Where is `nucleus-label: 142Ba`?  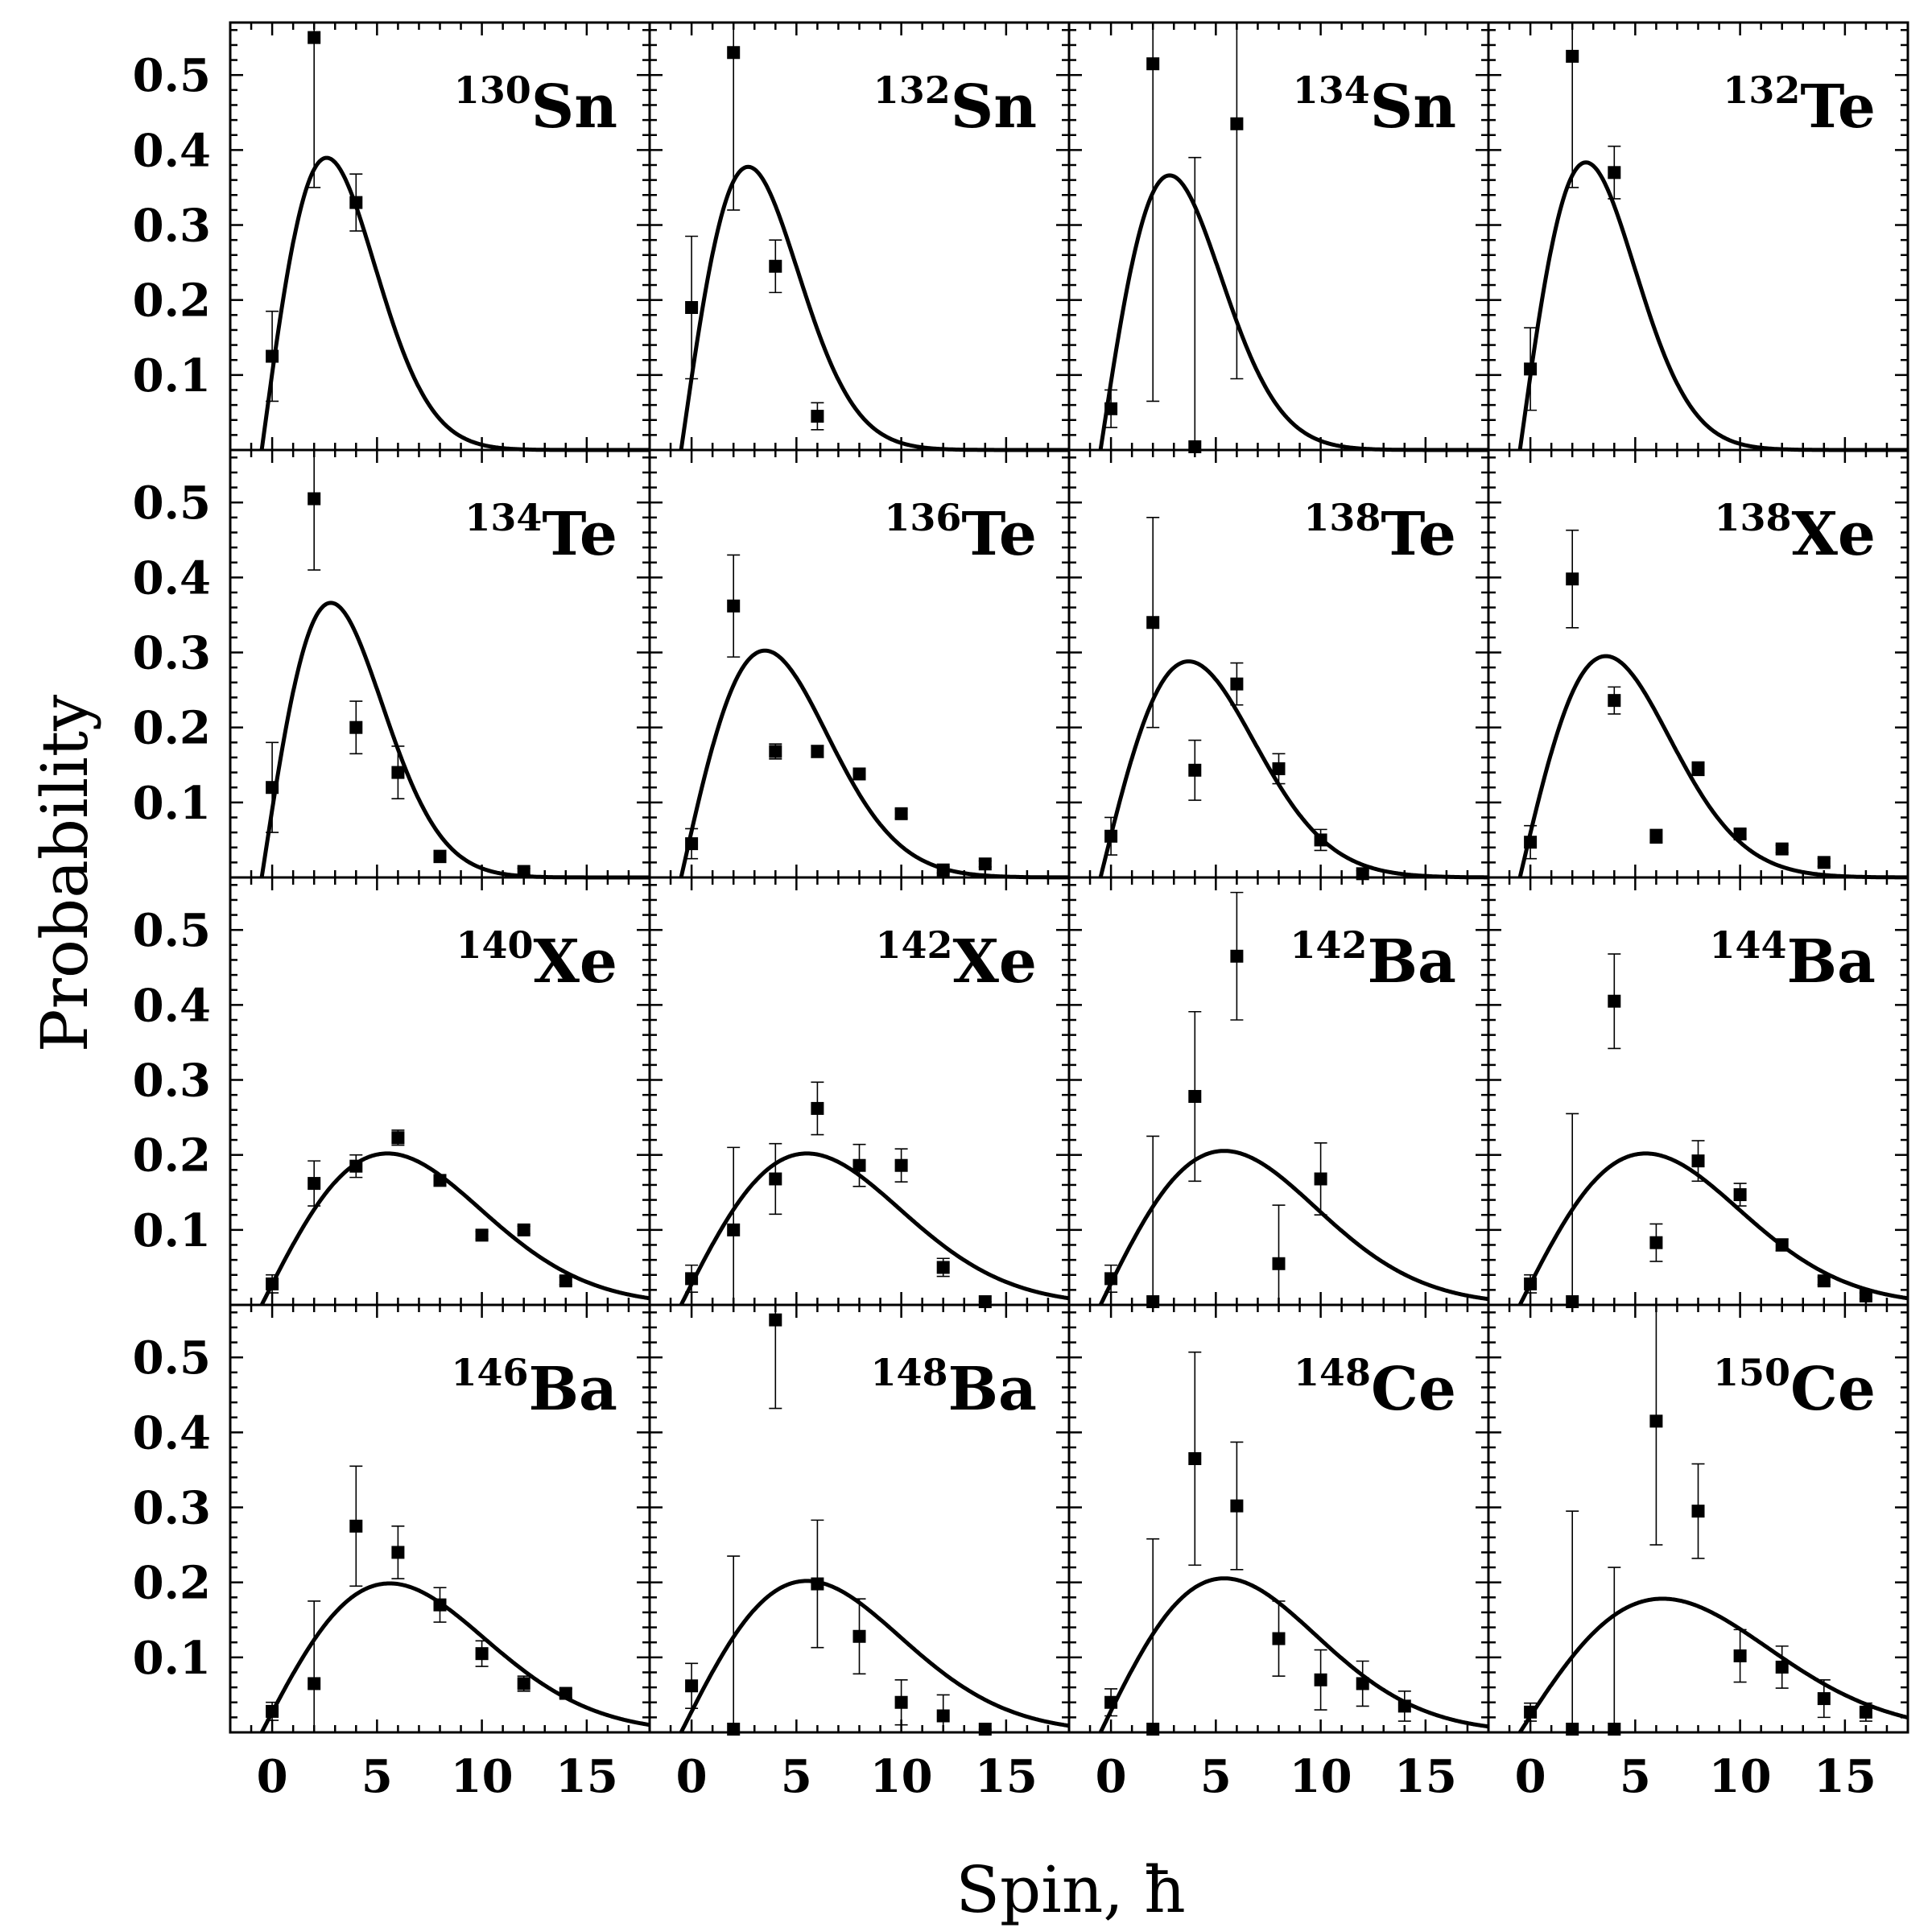 nucleus-label: 142Ba is located at coordinates (1373, 960).